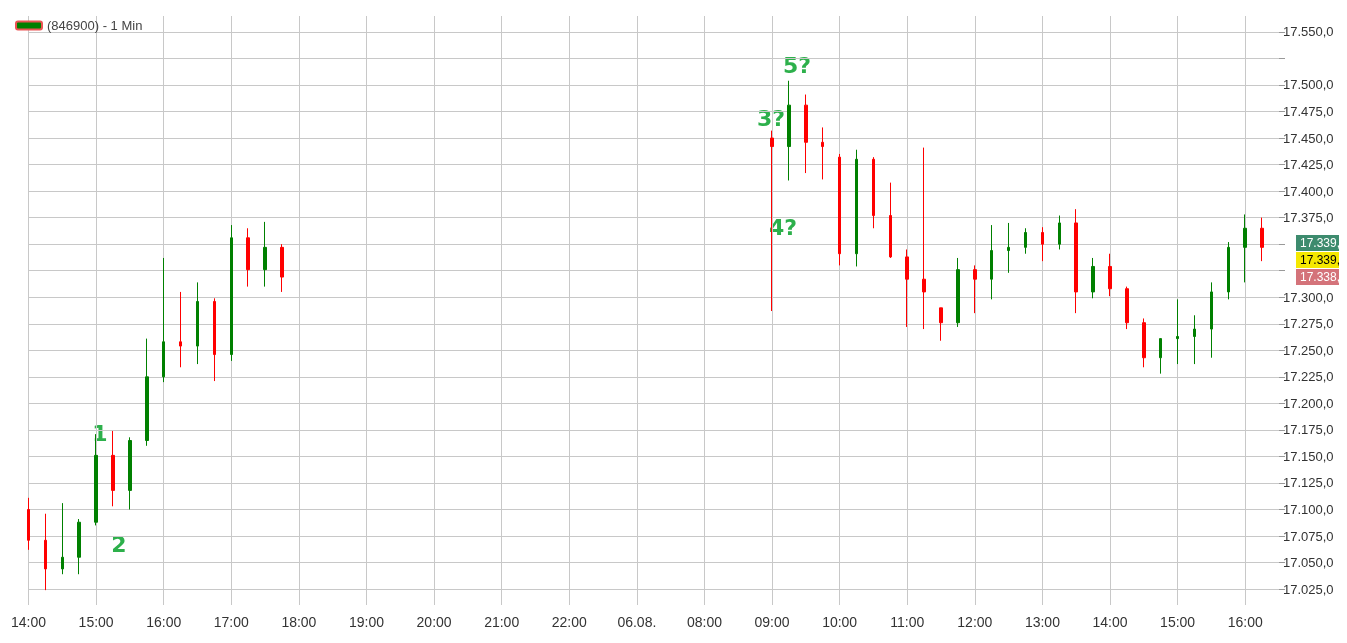 The height and width of the screenshot is (643, 1347). I want to click on y-tick-label: 17.400,0, so click(1308, 191).